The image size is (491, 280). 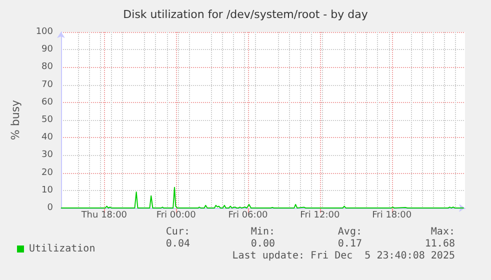 I want to click on x-tick-label: Fri 00:00, so click(x=176, y=215).